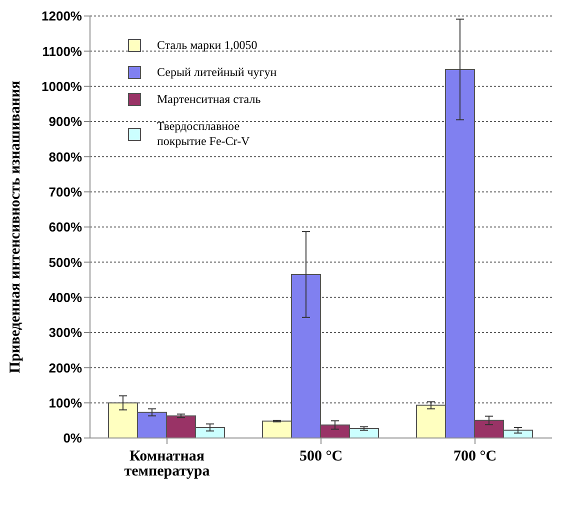  I want to click on legend-label: Сталь марки 1,0050, so click(207, 45).